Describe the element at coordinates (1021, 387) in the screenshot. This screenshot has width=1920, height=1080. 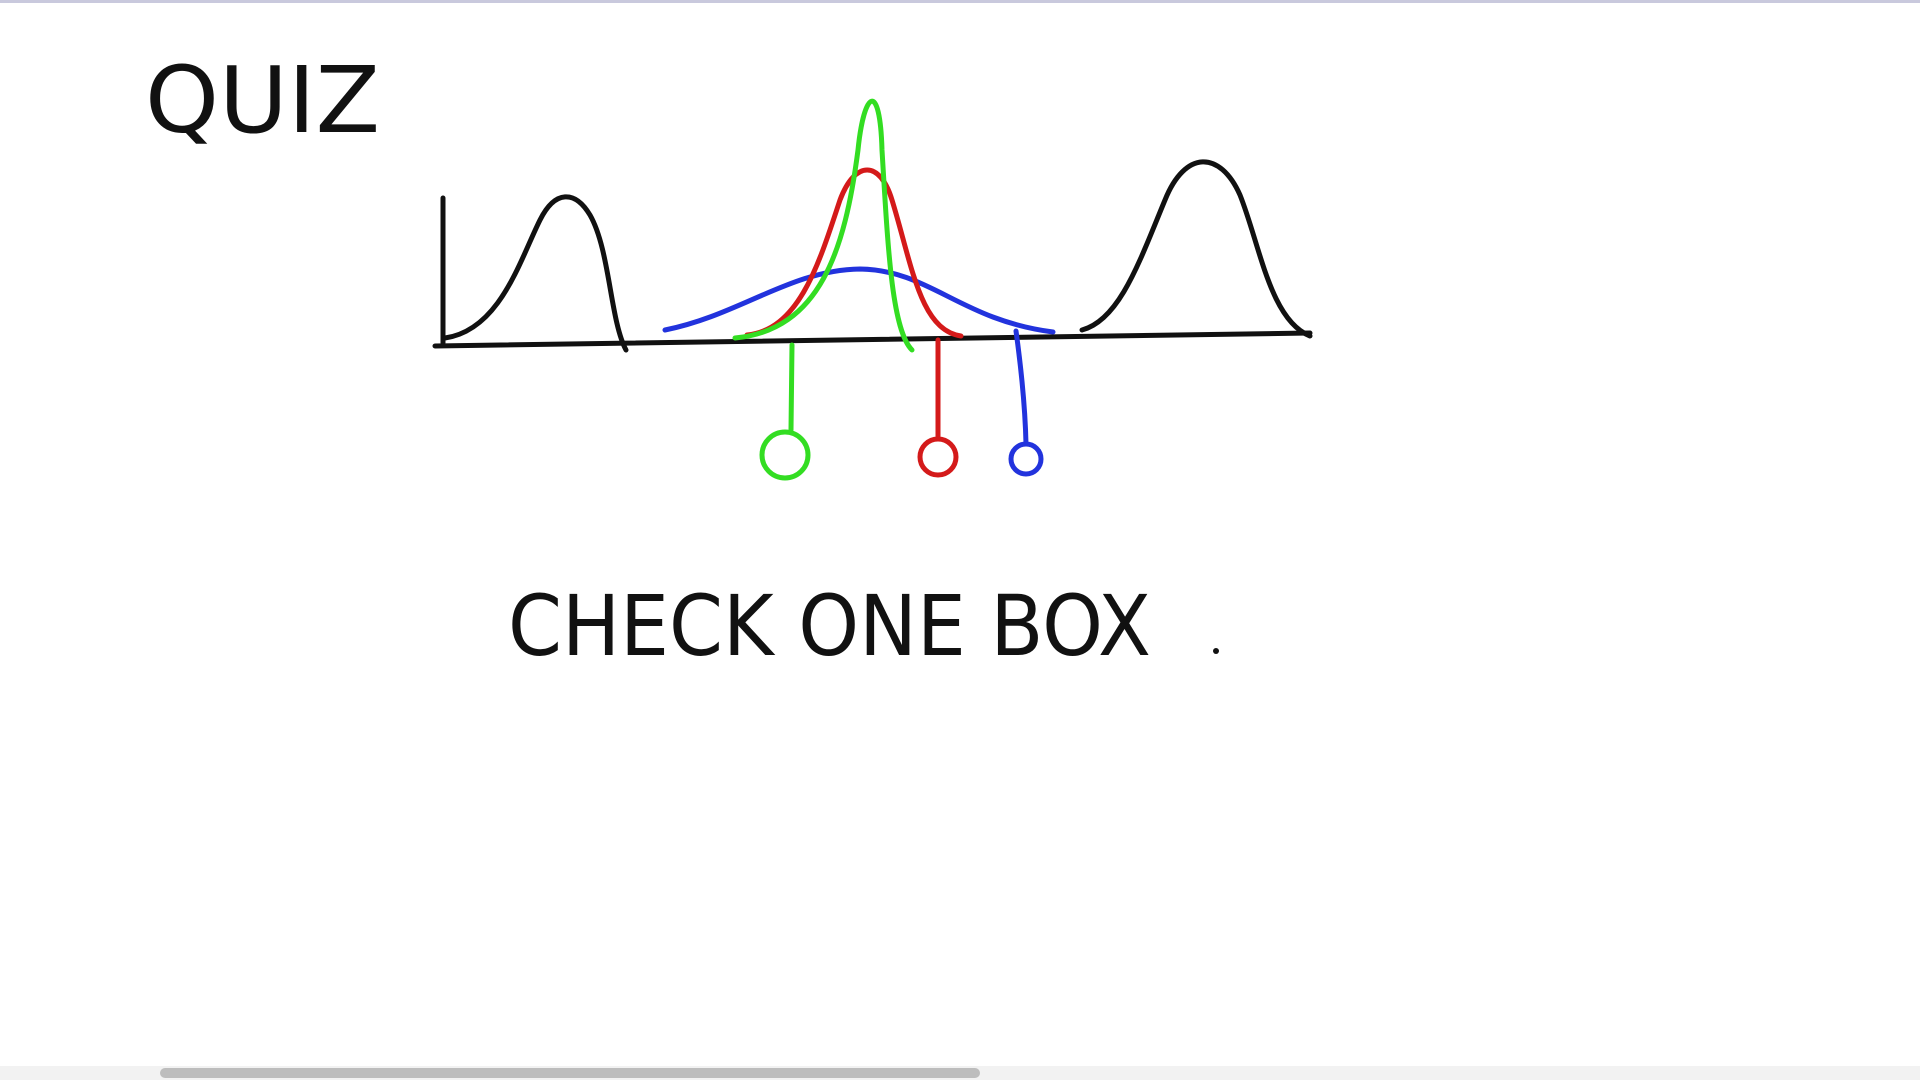
I see `blue-stem` at that location.